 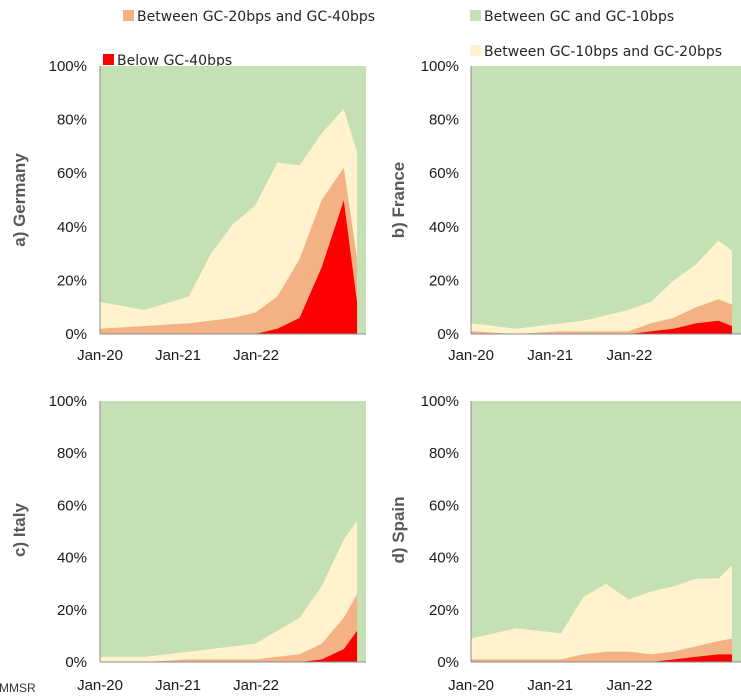 I want to click on legend-label-below_40: Below GC-40bps, so click(x=174, y=61).